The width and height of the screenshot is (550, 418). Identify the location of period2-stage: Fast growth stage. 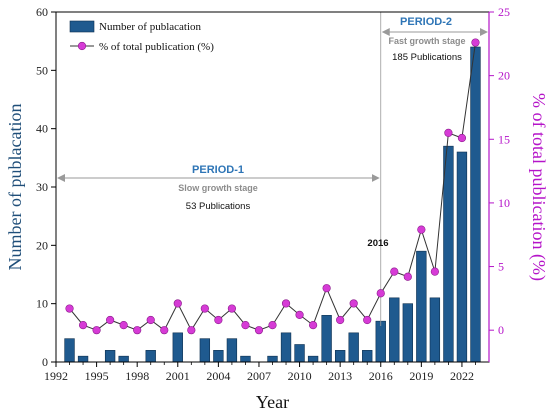
(426, 41).